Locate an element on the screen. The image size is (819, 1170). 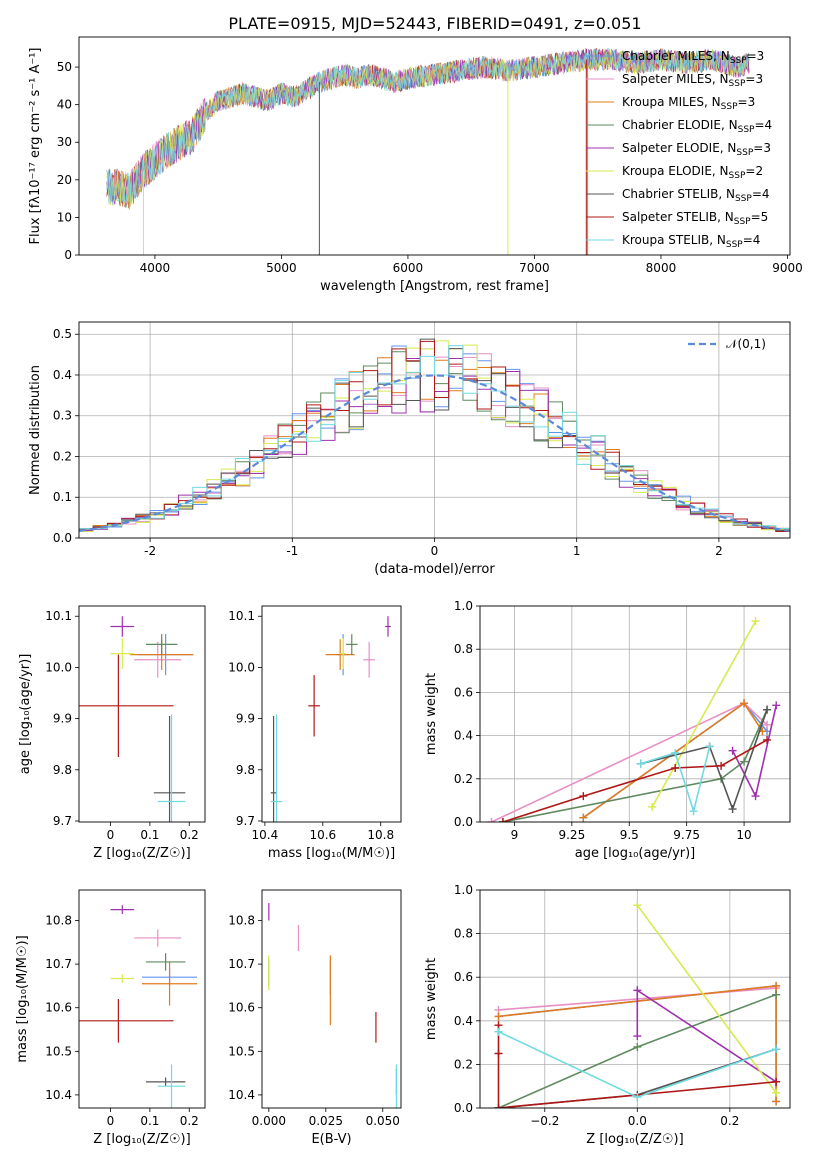
histogram-step is located at coordinates (434, 441).